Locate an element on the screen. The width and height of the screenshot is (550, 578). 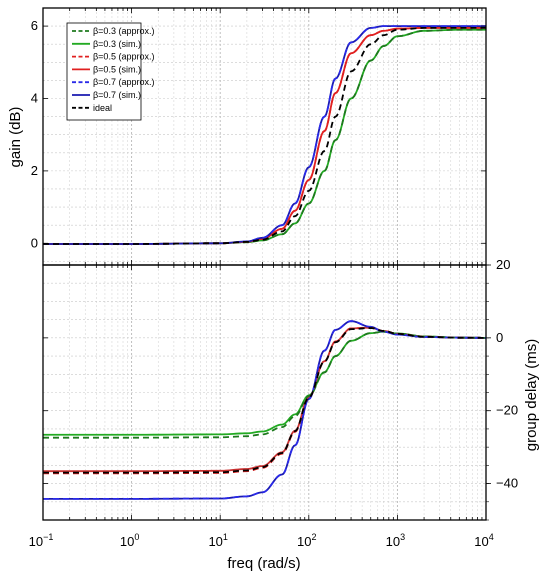
gain-axis-title: gain (dB) is located at coordinates (15, 137).